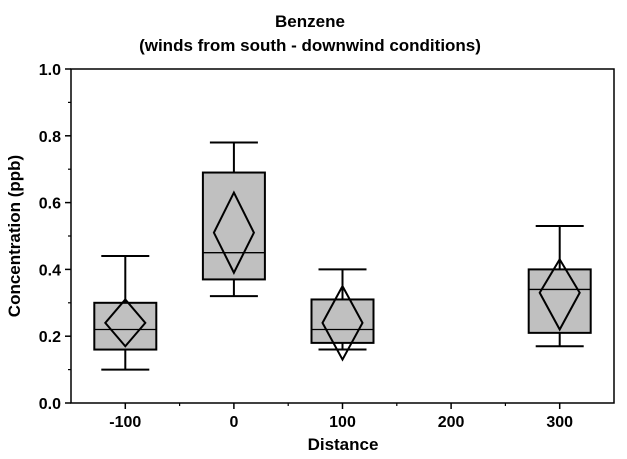 This screenshot has height=459, width=627. What do you see at coordinates (559, 422) in the screenshot?
I see `x-tick-label: 300` at bounding box center [559, 422].